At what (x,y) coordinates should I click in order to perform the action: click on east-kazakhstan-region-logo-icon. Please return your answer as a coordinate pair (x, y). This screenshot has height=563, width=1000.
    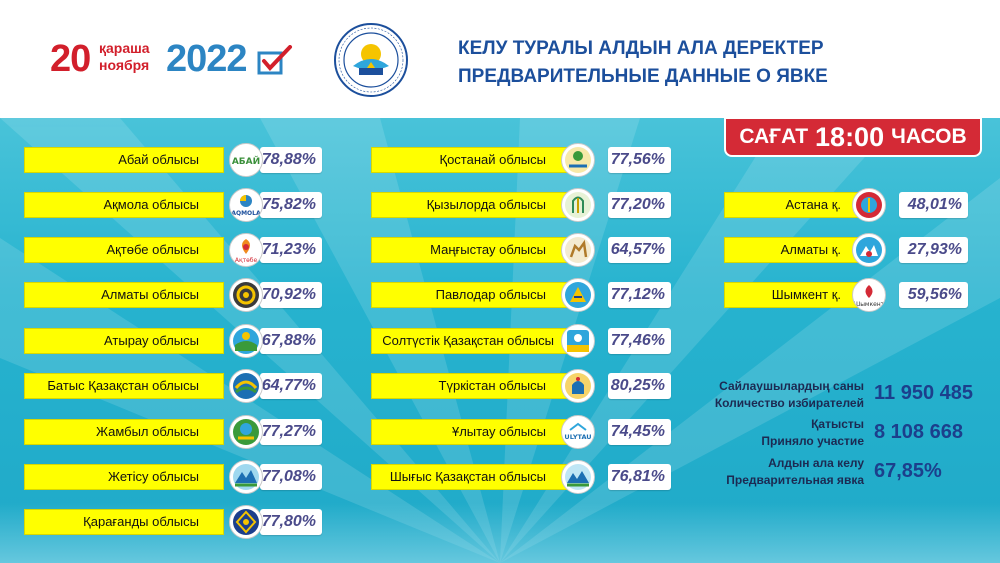
    Looking at the image, I should click on (578, 477).